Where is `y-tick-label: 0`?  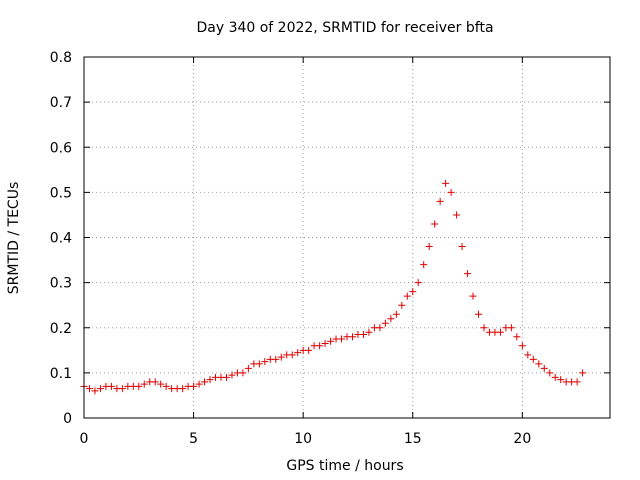 y-tick-label: 0 is located at coordinates (67, 419).